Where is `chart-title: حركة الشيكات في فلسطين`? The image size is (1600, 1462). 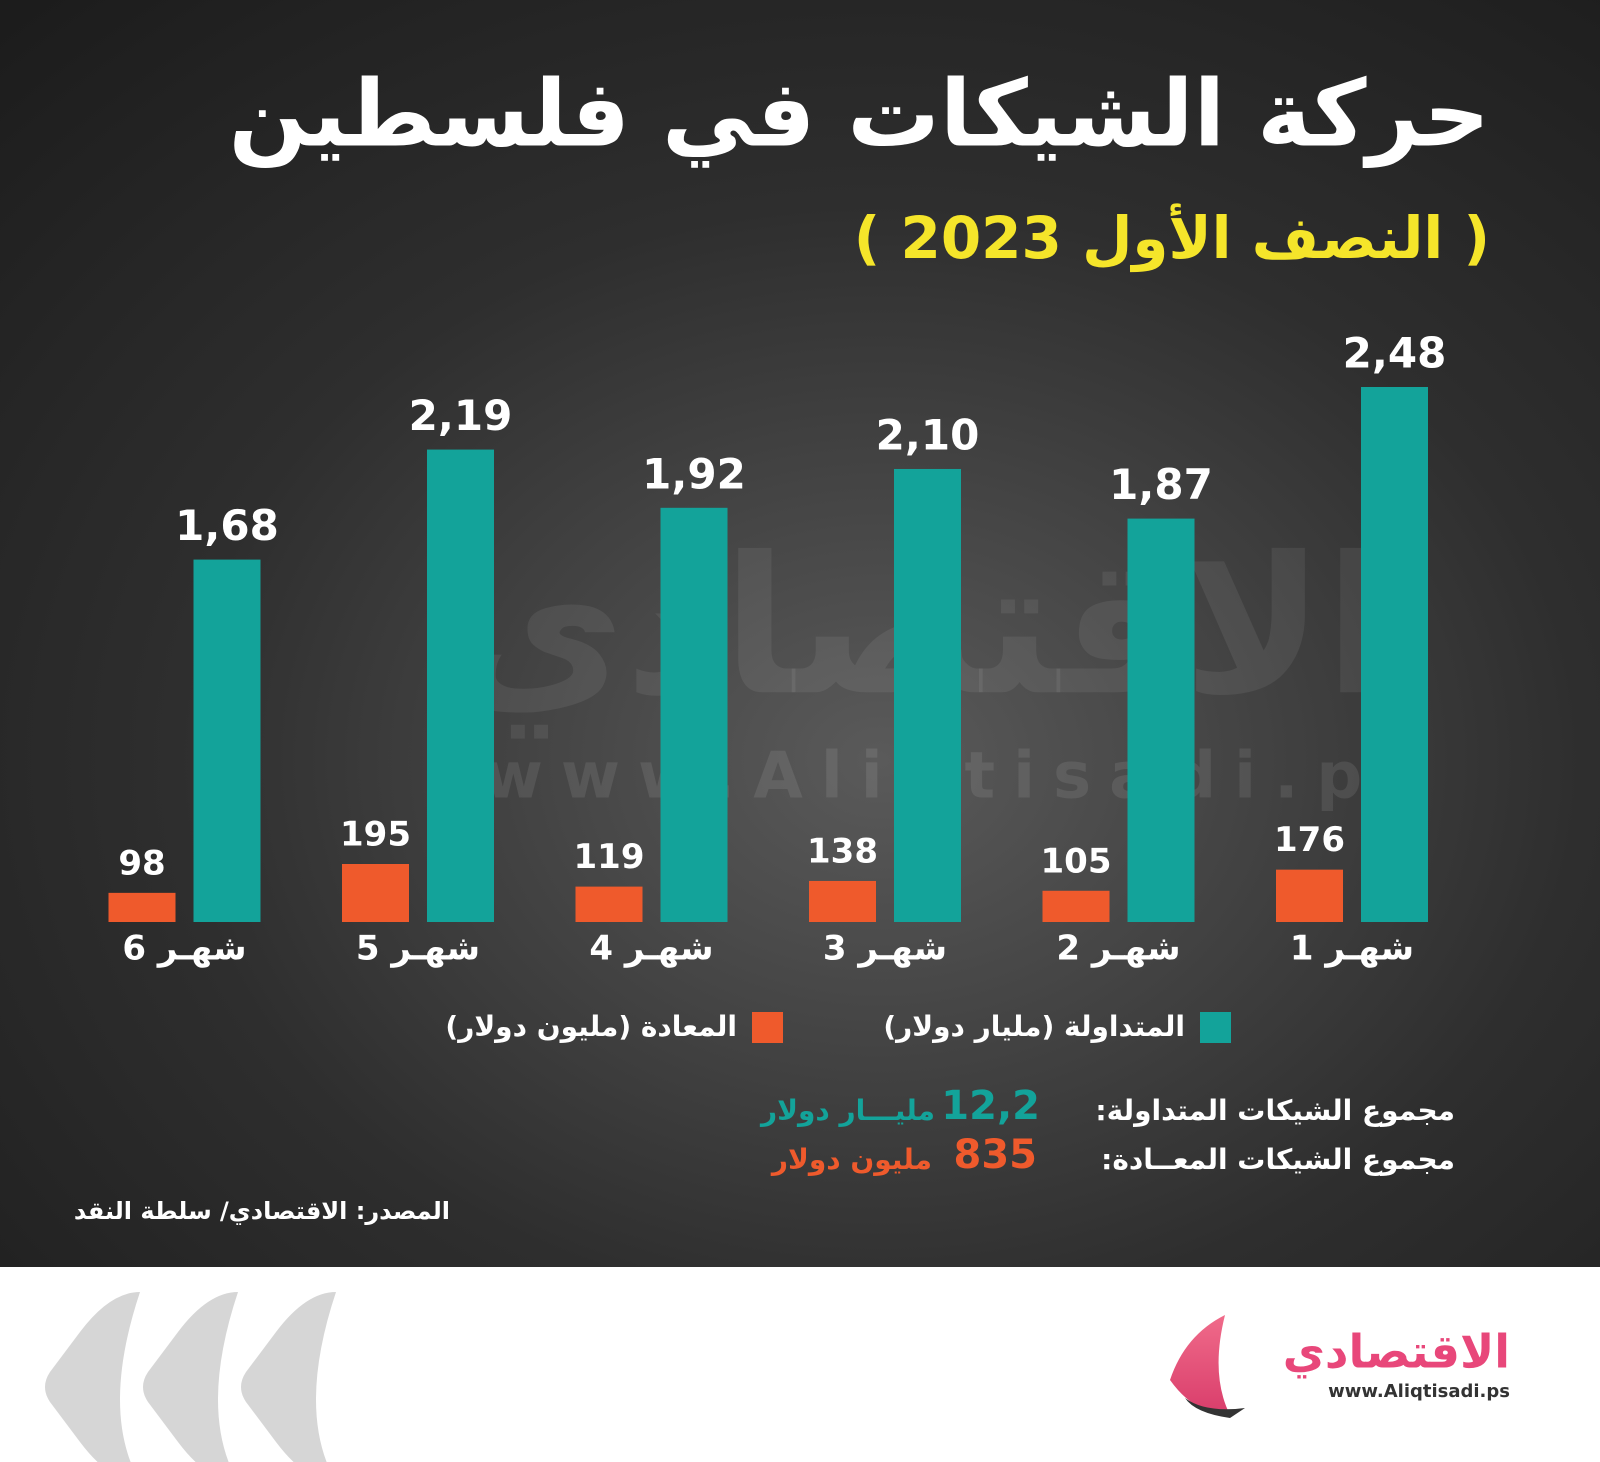
chart-title: حركة الشيكات في فلسطين is located at coordinates (859, 114).